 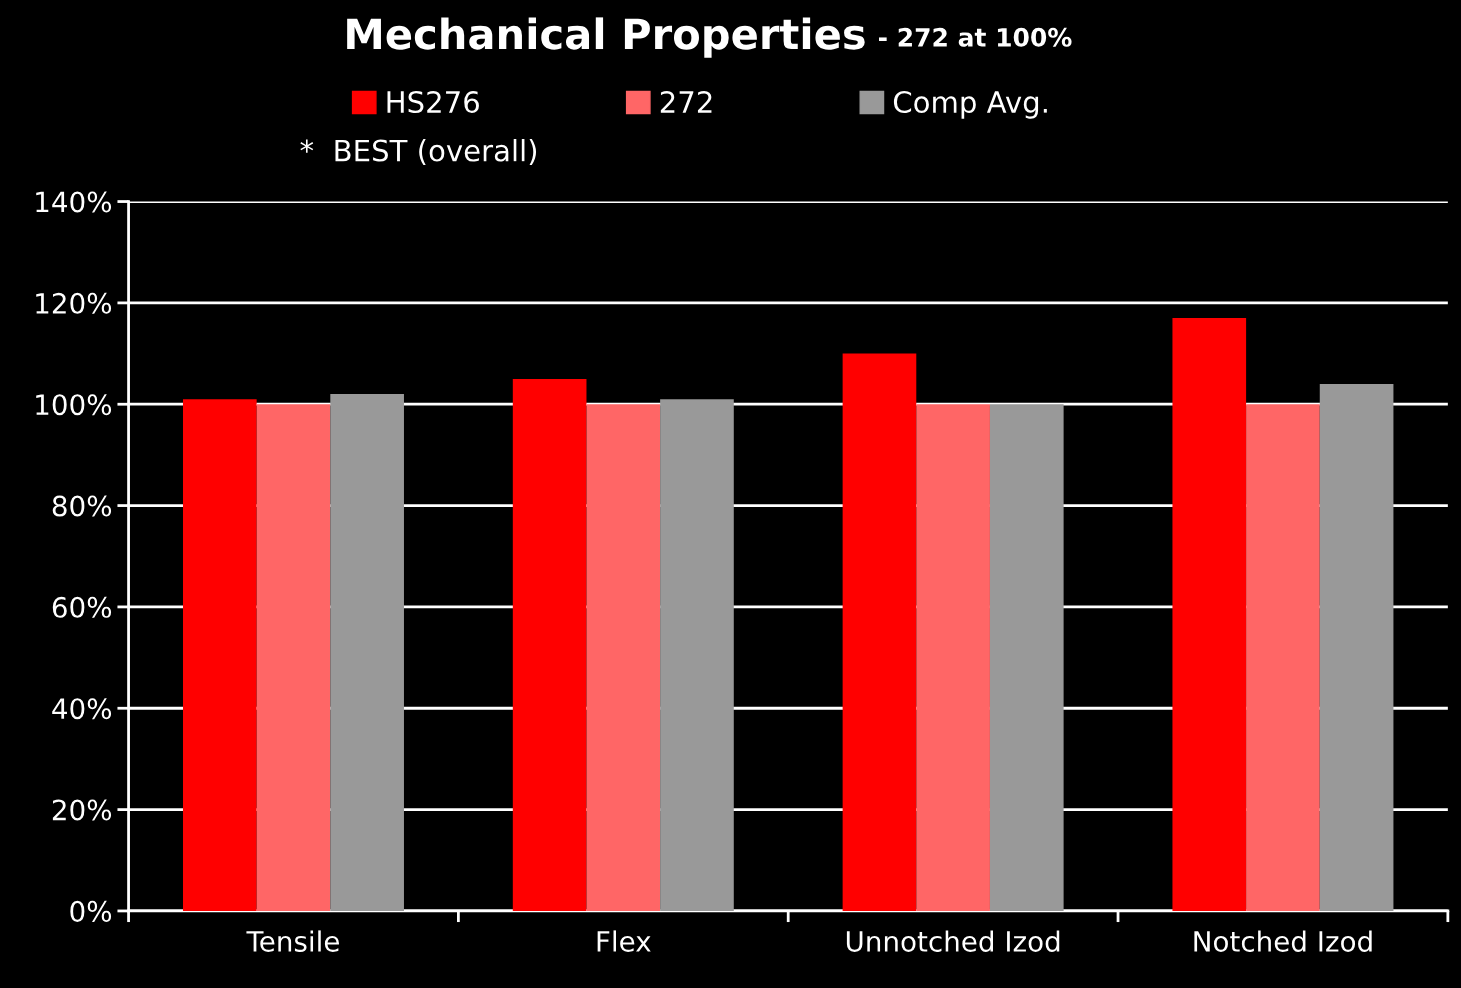 I want to click on legend-label: Comp Avg., so click(x=970, y=104).